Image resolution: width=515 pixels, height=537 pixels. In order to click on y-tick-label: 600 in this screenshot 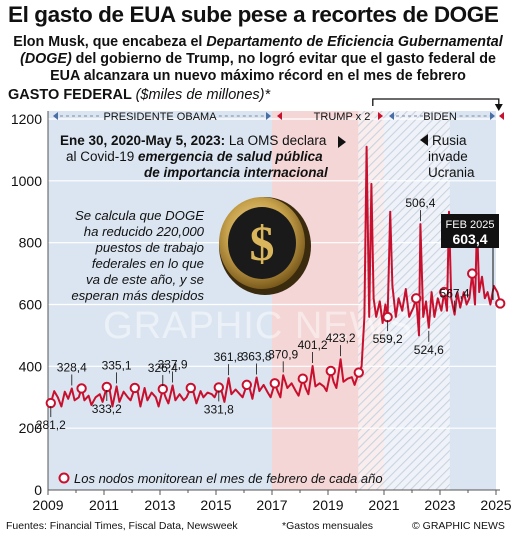, I will do `click(31, 305)`.